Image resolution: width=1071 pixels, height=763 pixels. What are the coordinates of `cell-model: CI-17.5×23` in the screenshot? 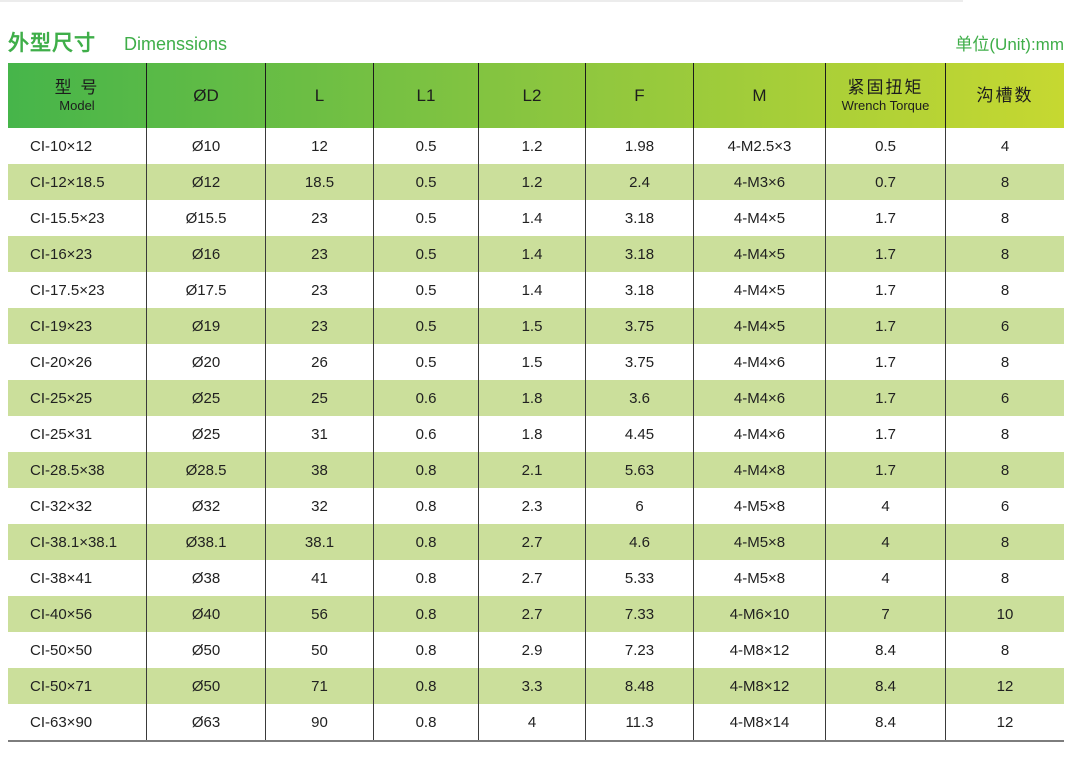 It's located at (67, 290).